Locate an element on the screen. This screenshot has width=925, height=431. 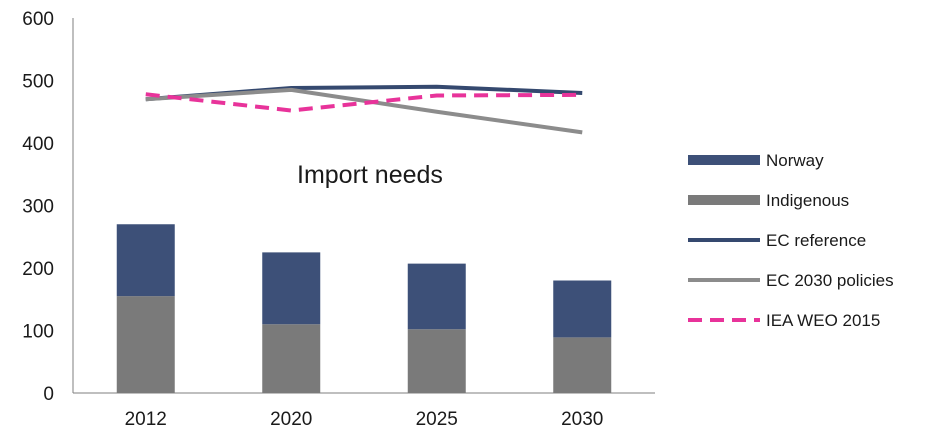
y-tick-label: 200 is located at coordinates (38, 269).